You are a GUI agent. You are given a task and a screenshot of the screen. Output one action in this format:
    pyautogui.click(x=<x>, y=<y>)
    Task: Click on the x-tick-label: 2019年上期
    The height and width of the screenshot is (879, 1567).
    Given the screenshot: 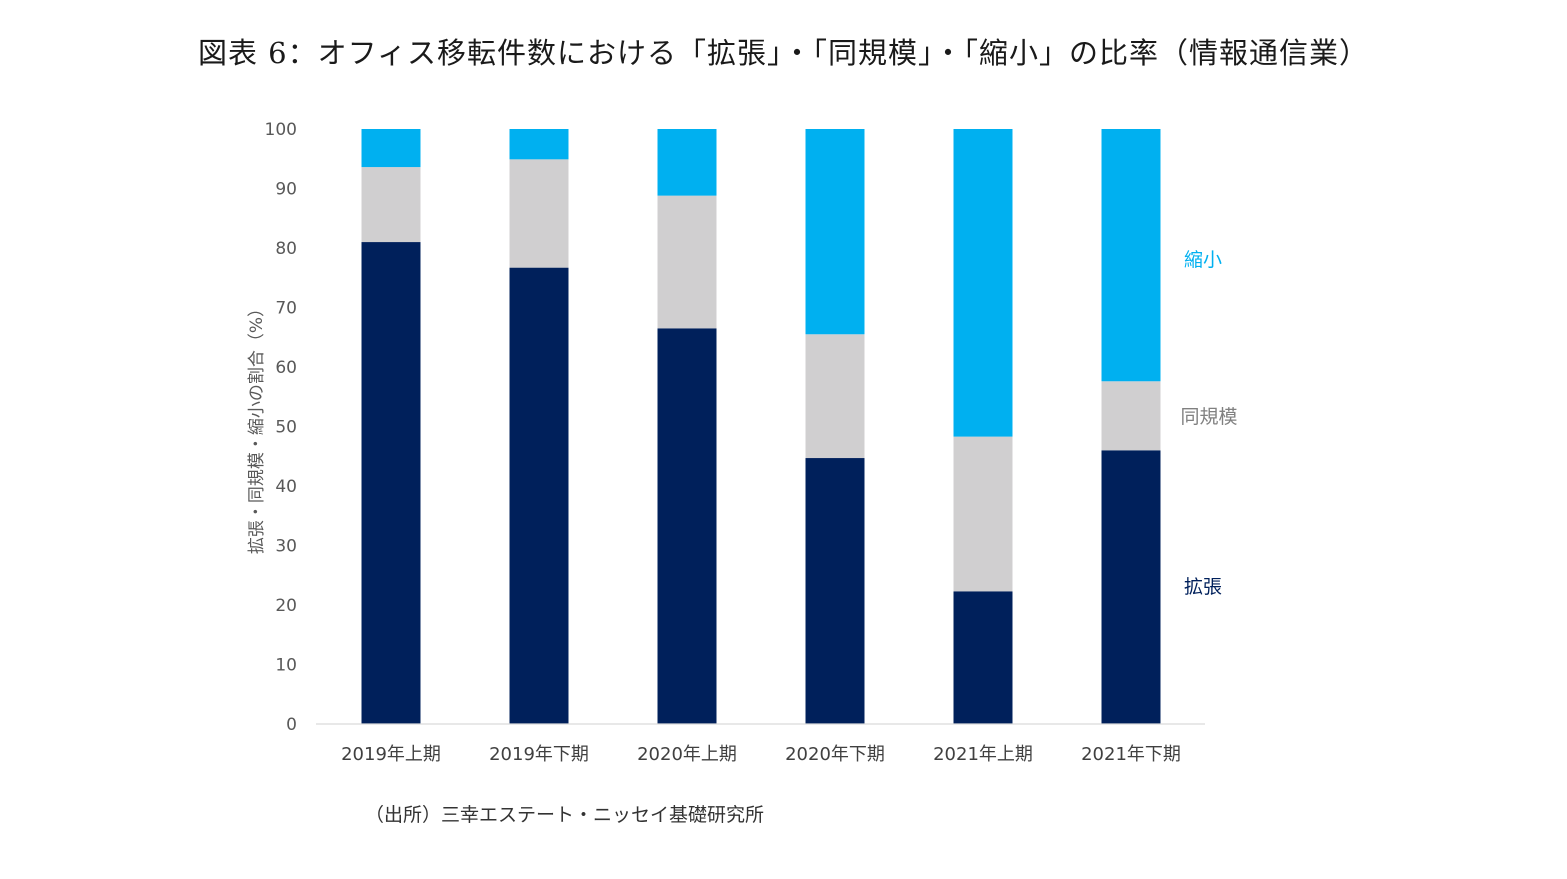 What is the action you would take?
    pyautogui.click(x=391, y=754)
    